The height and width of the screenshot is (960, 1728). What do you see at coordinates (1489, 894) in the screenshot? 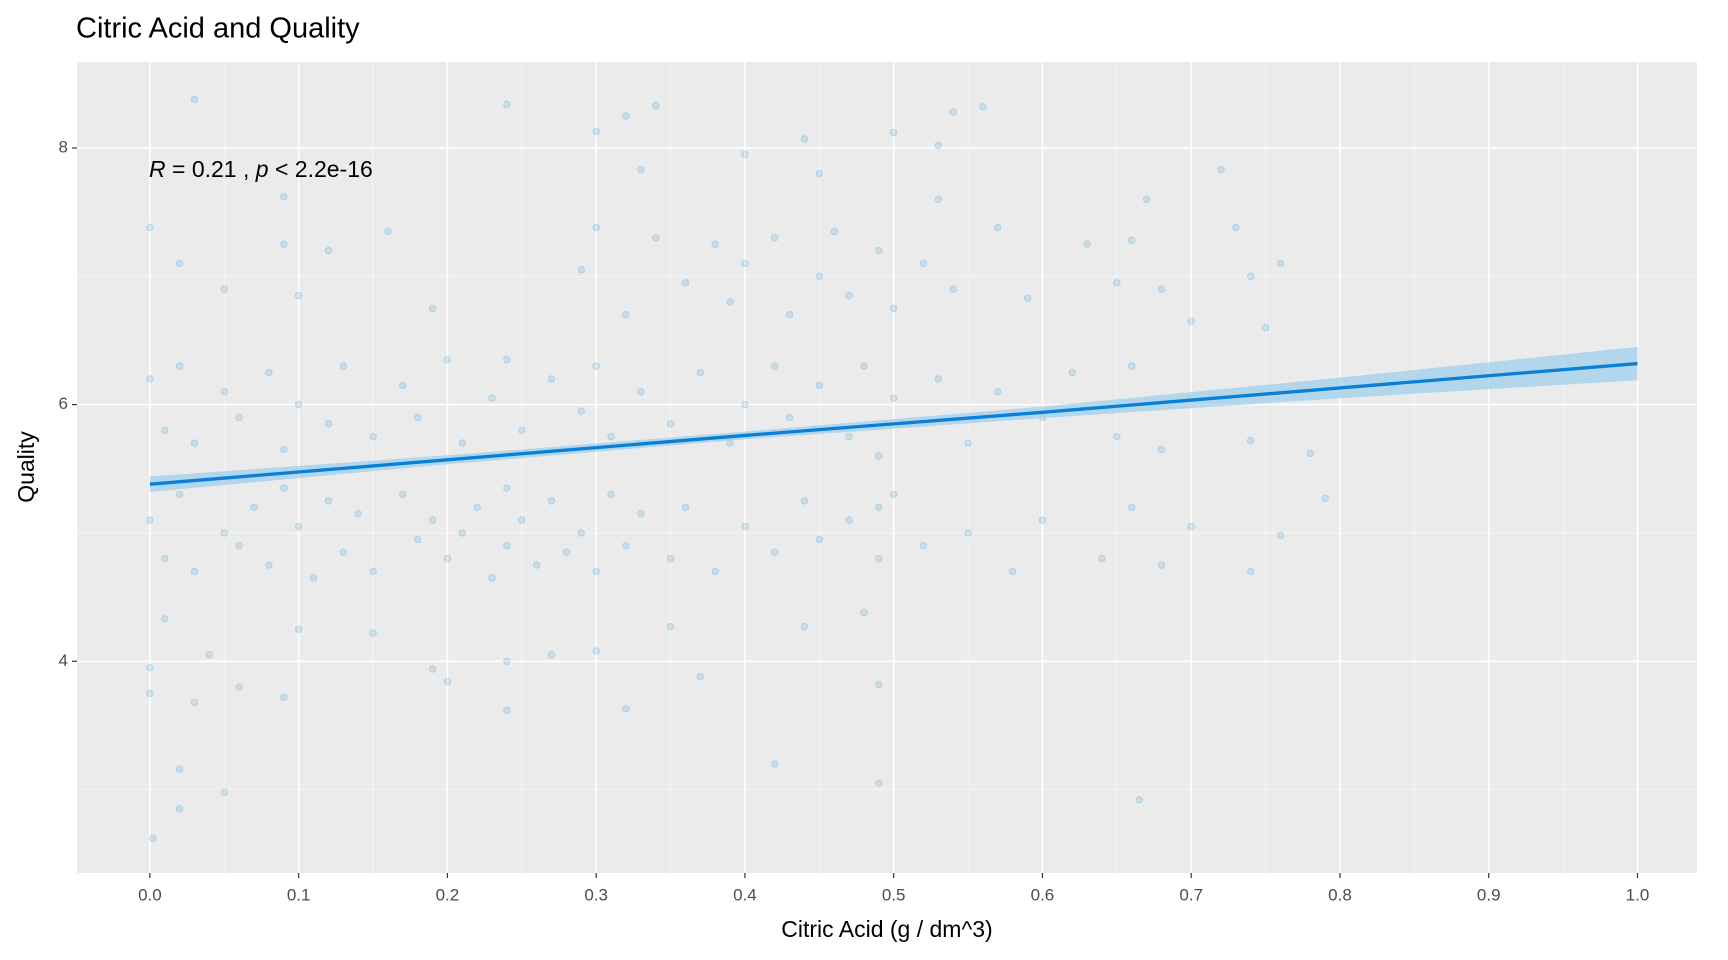
I see `x-tick-label: 0.9` at bounding box center [1489, 894].